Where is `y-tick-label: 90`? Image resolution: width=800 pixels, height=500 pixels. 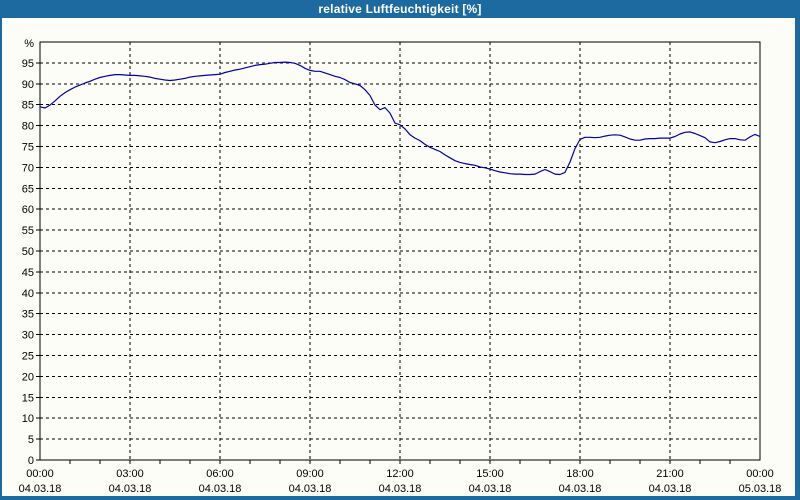 y-tick-label: 90 is located at coordinates (28, 85).